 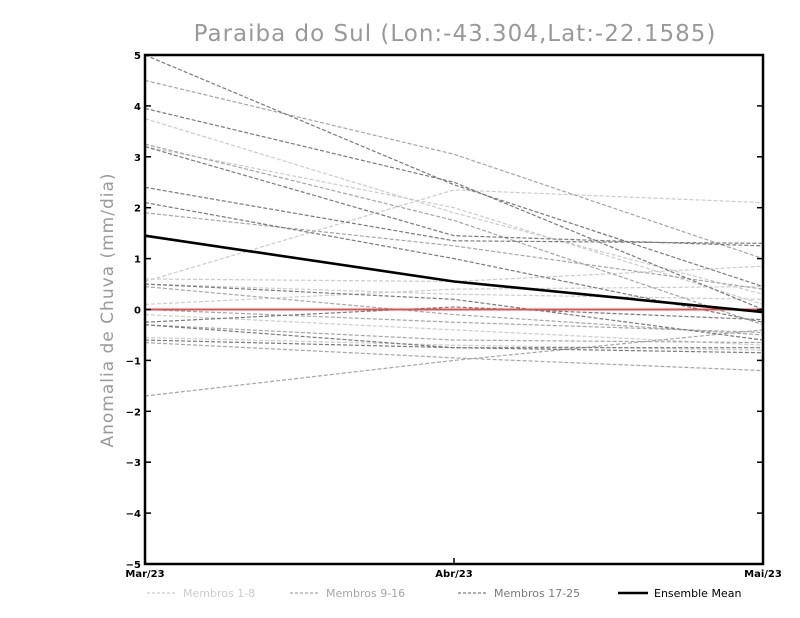 What do you see at coordinates (454, 343) in the screenshot?
I see `series-line-m06` at bounding box center [454, 343].